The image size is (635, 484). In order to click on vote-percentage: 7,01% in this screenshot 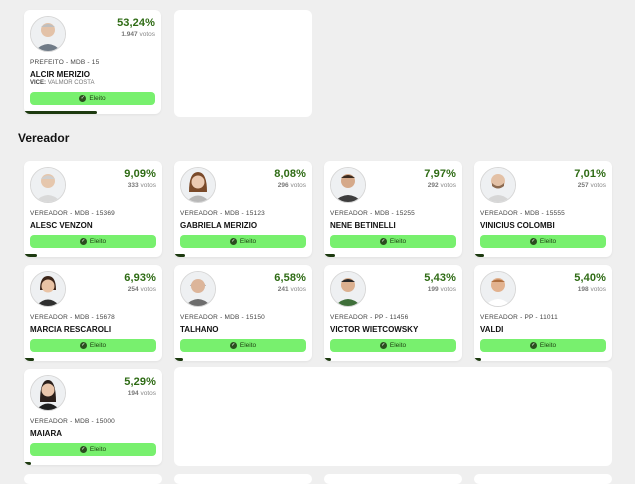, I will do `click(590, 174)`.